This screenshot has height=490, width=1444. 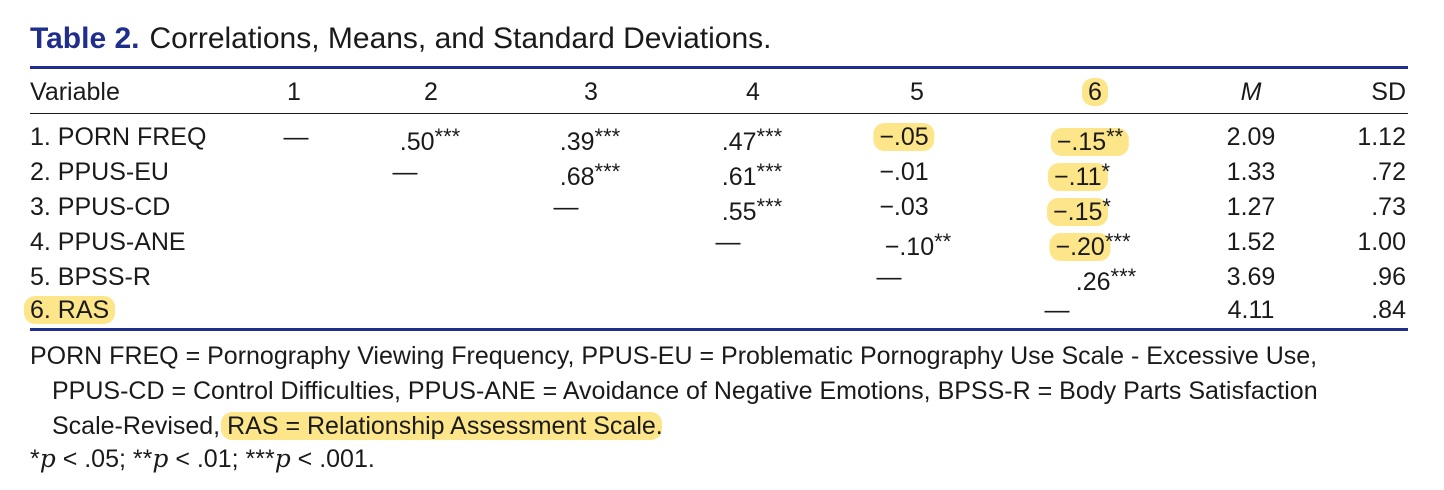 What do you see at coordinates (1078, 174) in the screenshot?
I see `cell-r-highlighted: −.11*` at bounding box center [1078, 174].